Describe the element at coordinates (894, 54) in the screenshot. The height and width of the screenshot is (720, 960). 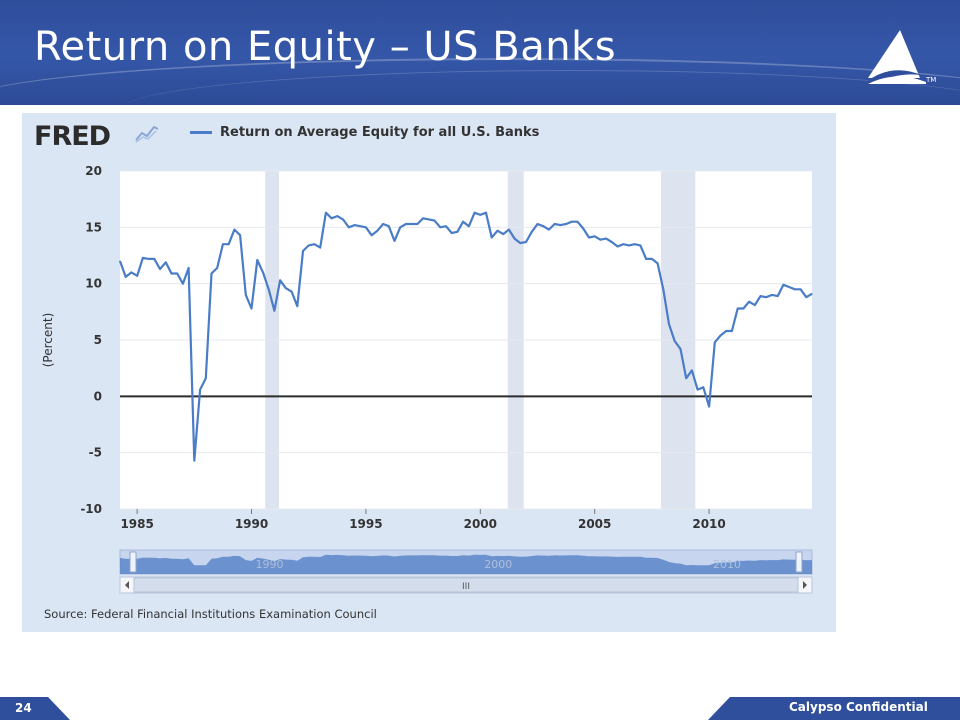
I see `logo-sail-shape` at that location.